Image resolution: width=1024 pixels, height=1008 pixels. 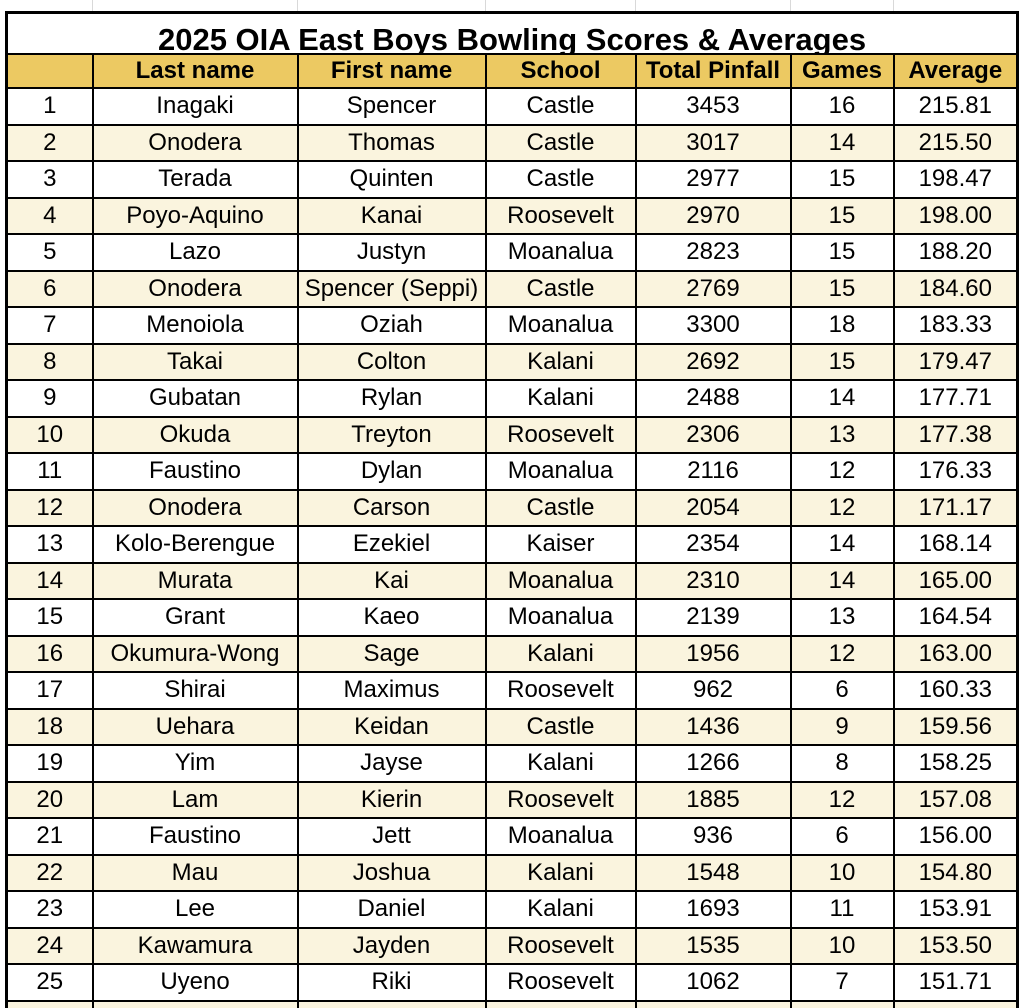 What do you see at coordinates (713, 142) in the screenshot?
I see `cell: 3017` at bounding box center [713, 142].